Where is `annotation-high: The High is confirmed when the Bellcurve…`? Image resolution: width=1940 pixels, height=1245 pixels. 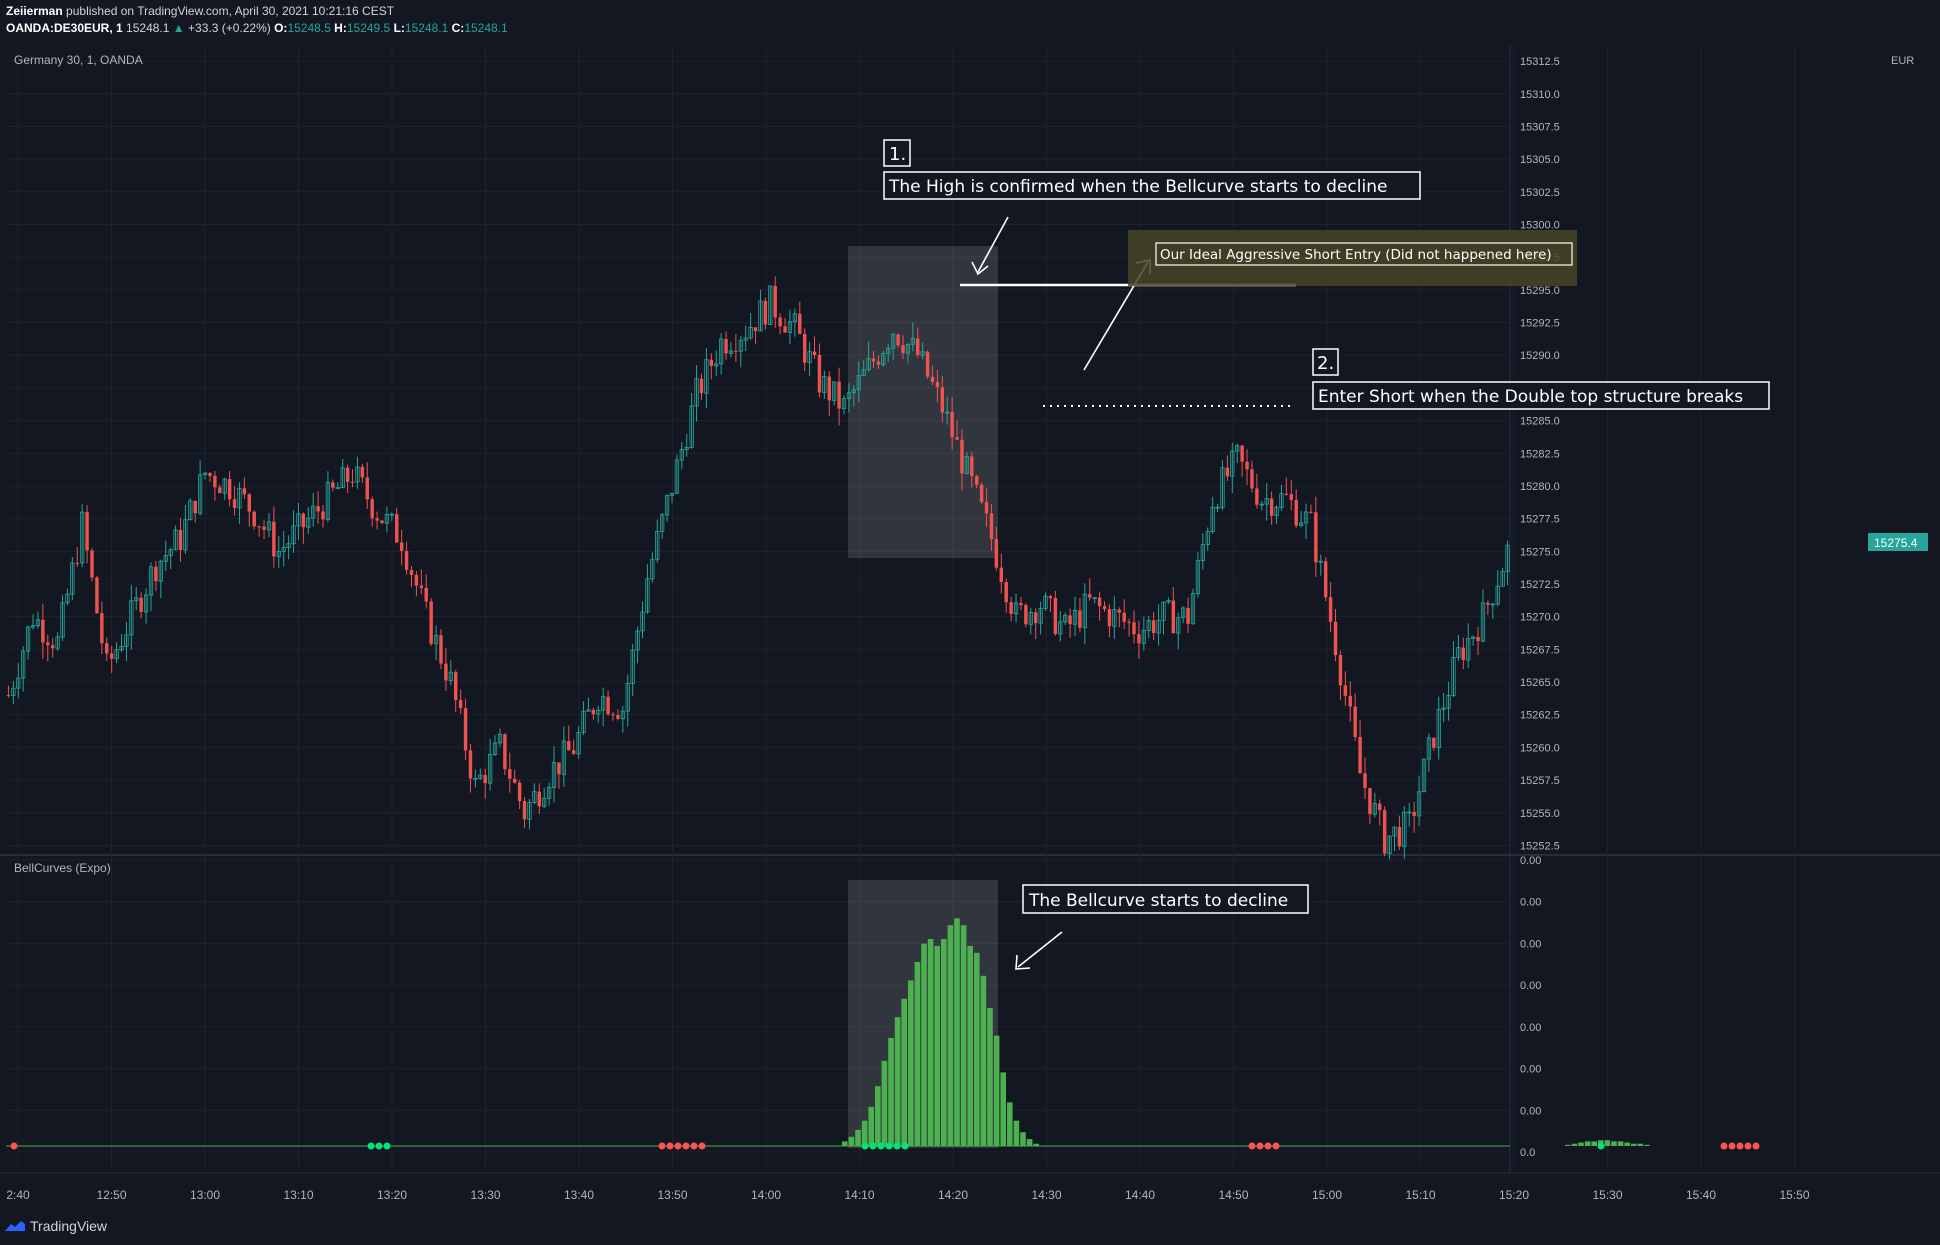
annotation-high: The High is confirmed when the Bellcurve… is located at coordinates (1152, 185).